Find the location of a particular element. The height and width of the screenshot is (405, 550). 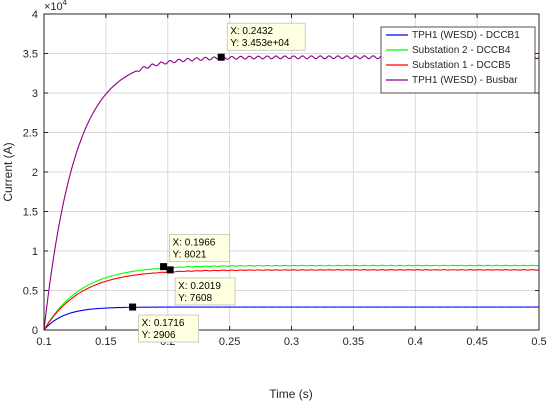

y-tick-label: 2 is located at coordinates (35, 173).